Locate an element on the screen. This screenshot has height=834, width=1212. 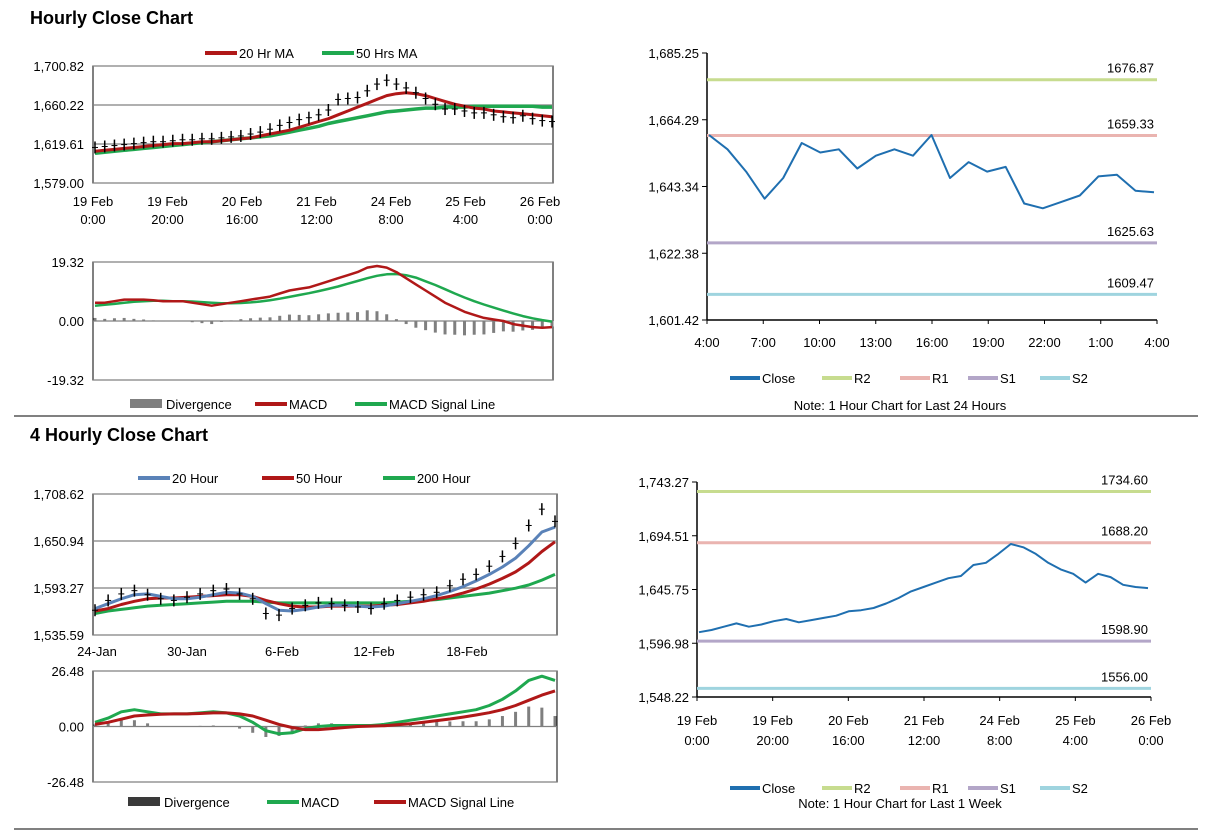
bottom-divider is located at coordinates (606, 829).